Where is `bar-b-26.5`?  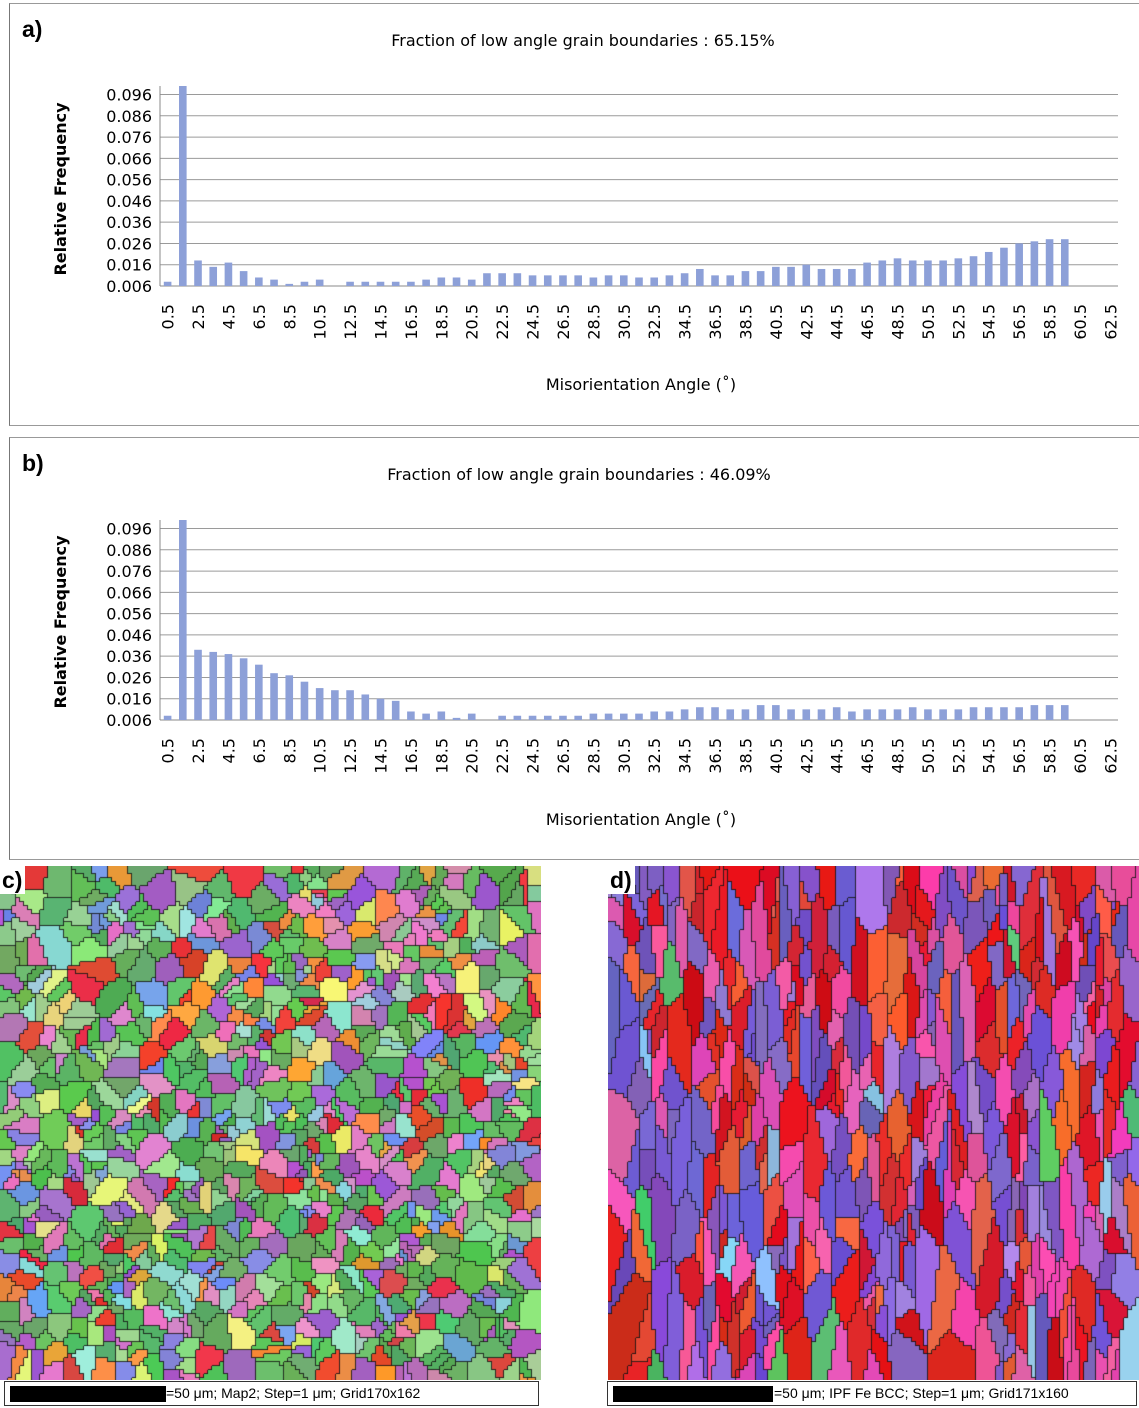
bar-b-26.5 is located at coordinates (563, 717).